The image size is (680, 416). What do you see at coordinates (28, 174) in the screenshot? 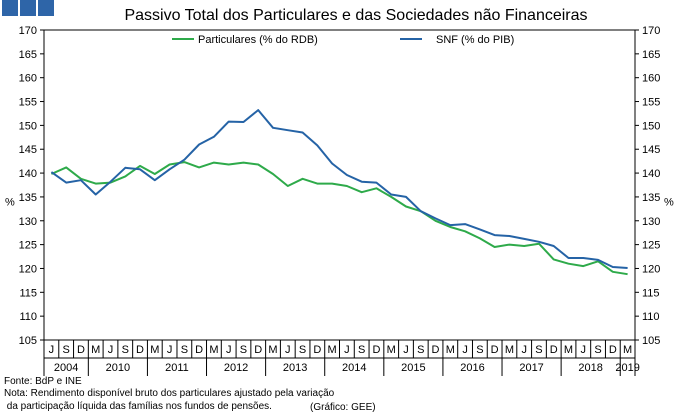
I see `y-tick-label-left: 140` at bounding box center [28, 174].